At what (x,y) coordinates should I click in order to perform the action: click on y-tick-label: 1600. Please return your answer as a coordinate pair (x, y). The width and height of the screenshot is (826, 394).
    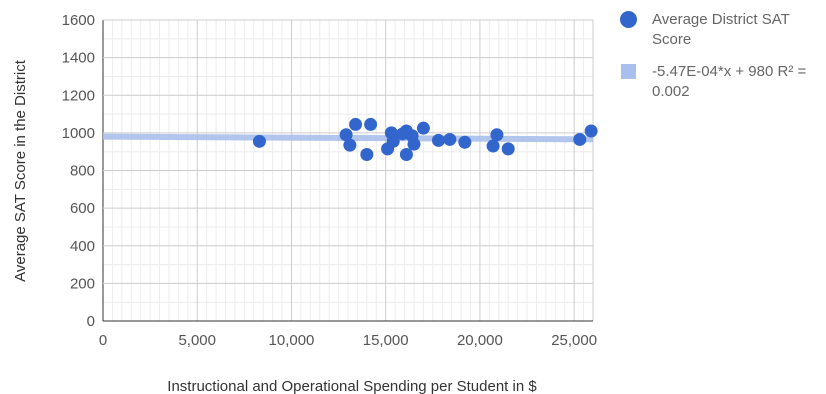
    Looking at the image, I should click on (78, 20).